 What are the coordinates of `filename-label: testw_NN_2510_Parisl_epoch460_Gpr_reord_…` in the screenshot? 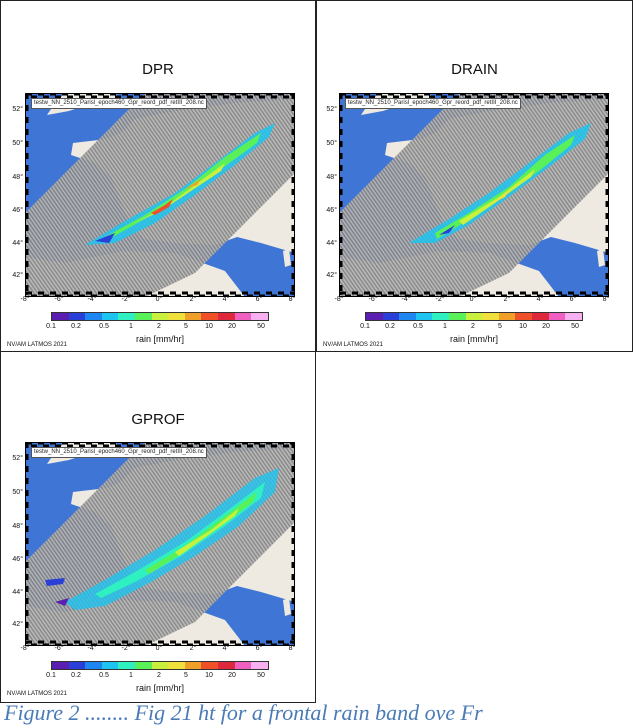 It's located at (433, 103).